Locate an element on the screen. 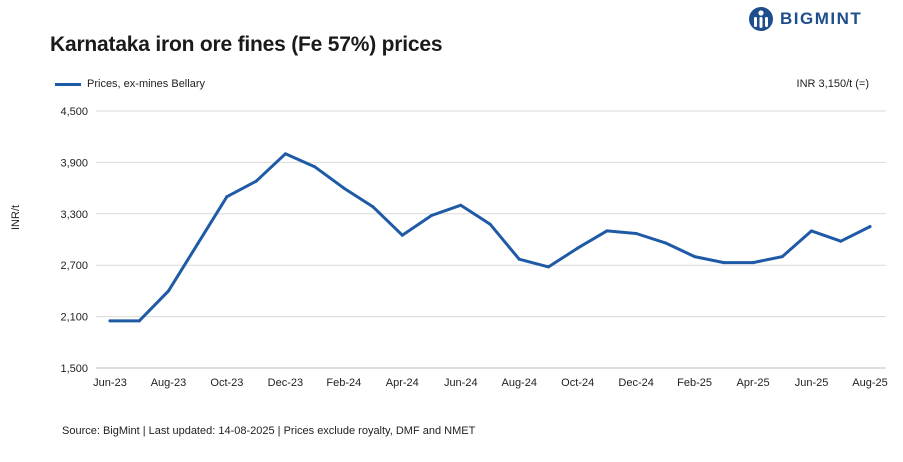 The height and width of the screenshot is (462, 903). x-tick-label: Jun-24 is located at coordinates (461, 383).